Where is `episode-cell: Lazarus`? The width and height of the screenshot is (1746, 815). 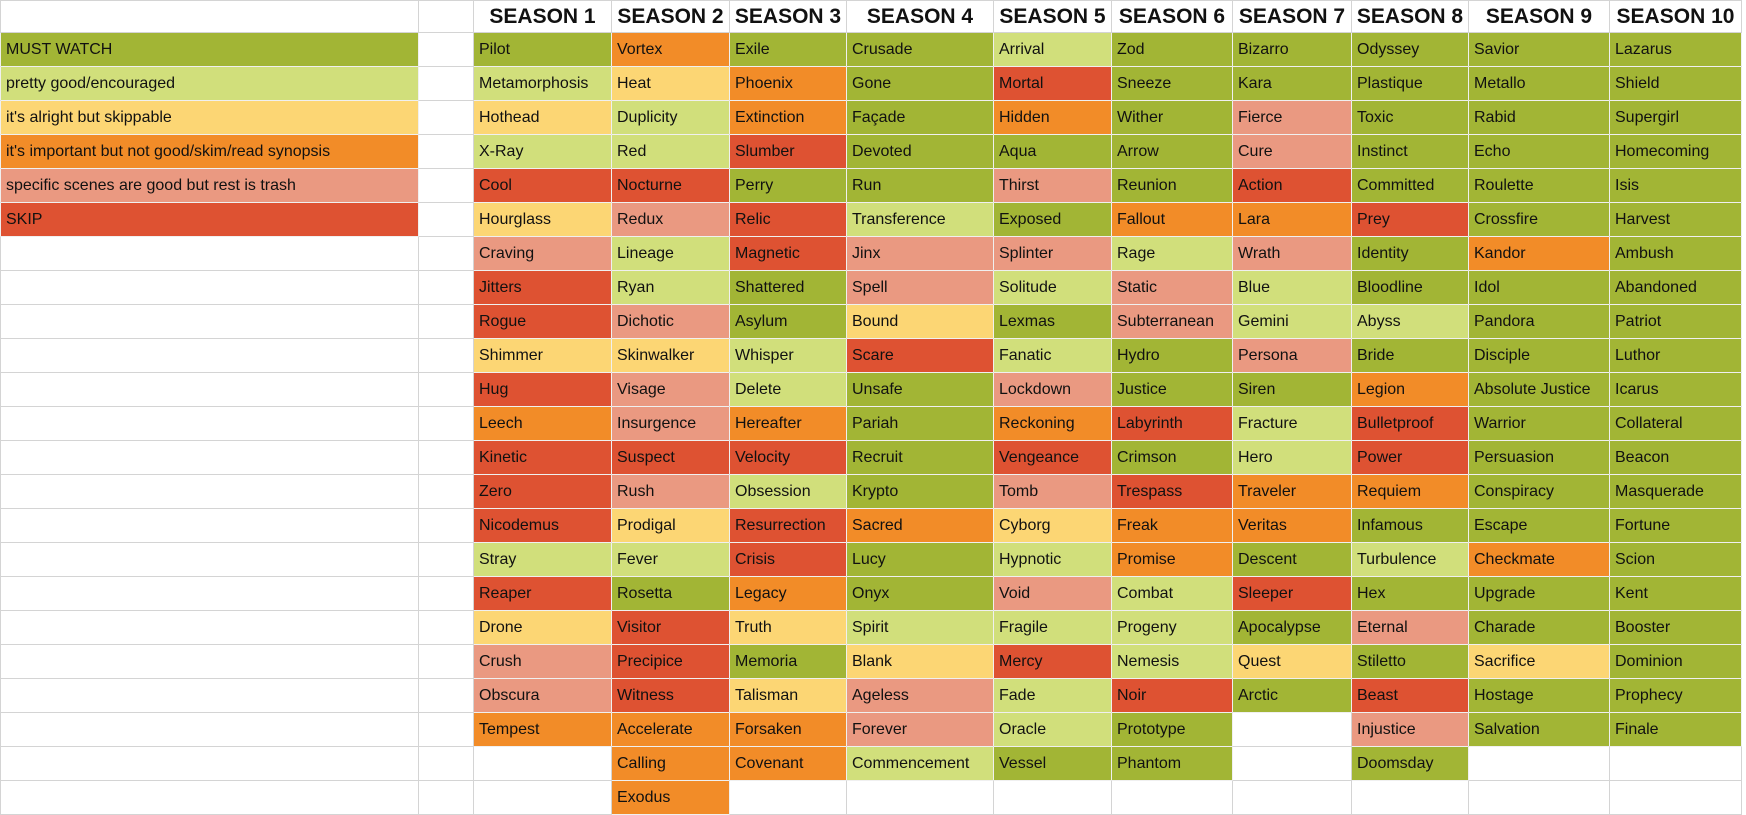
episode-cell: Lazarus is located at coordinates (1675, 49).